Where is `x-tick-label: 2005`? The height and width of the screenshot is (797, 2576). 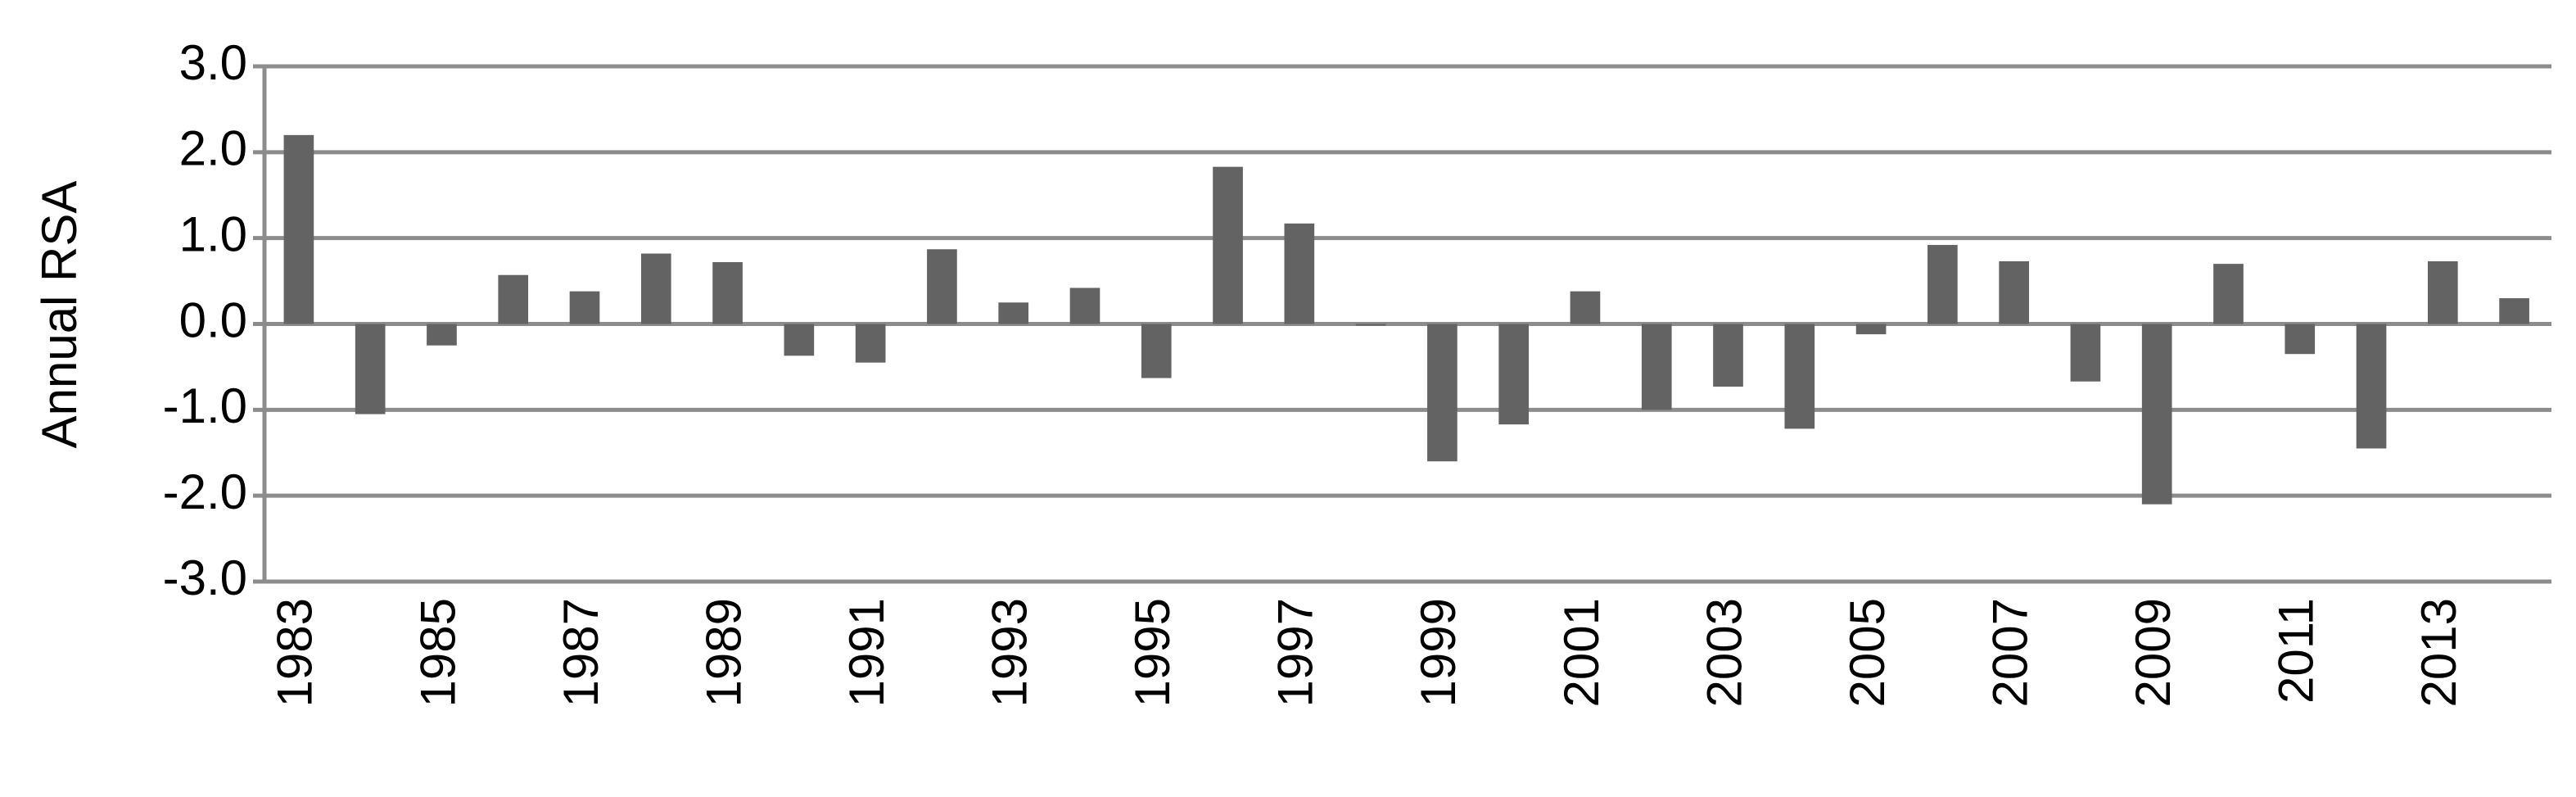
x-tick-label: 2005 is located at coordinates (1867, 652).